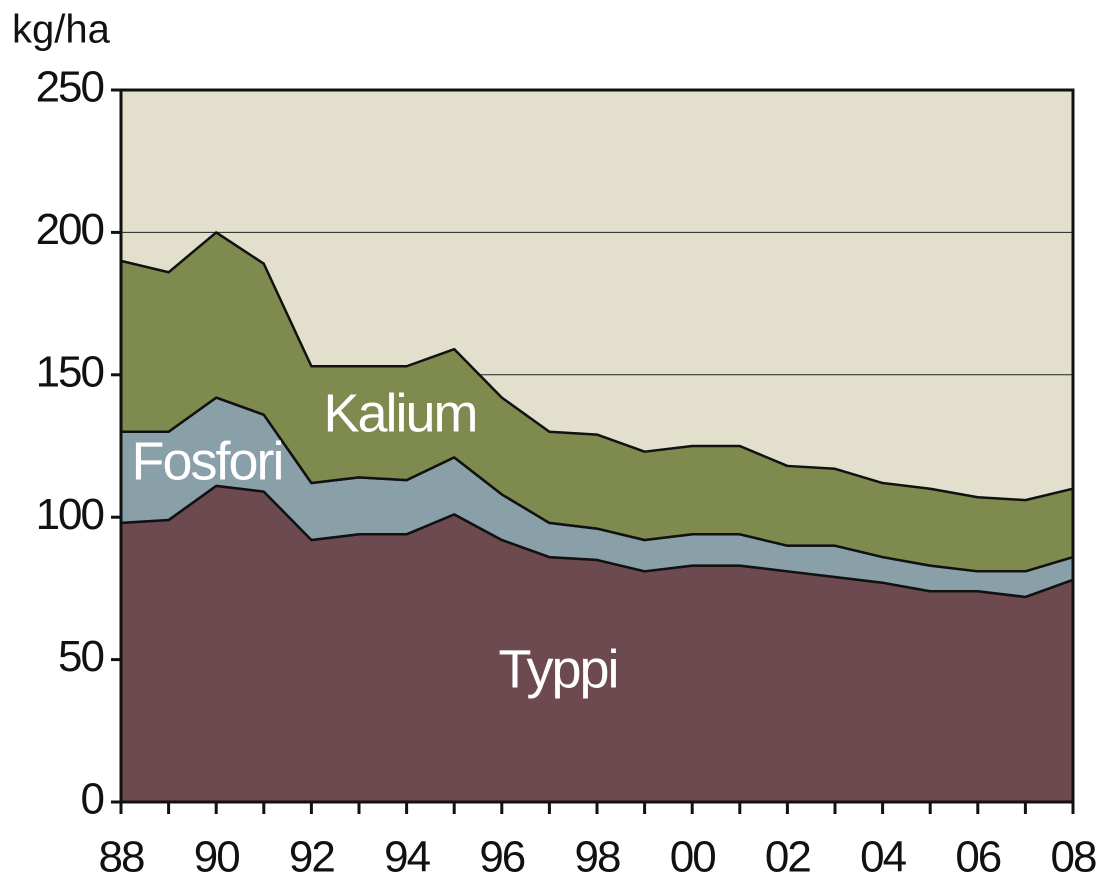  What do you see at coordinates (70, 229) in the screenshot?
I see `y-tick-label: 200` at bounding box center [70, 229].